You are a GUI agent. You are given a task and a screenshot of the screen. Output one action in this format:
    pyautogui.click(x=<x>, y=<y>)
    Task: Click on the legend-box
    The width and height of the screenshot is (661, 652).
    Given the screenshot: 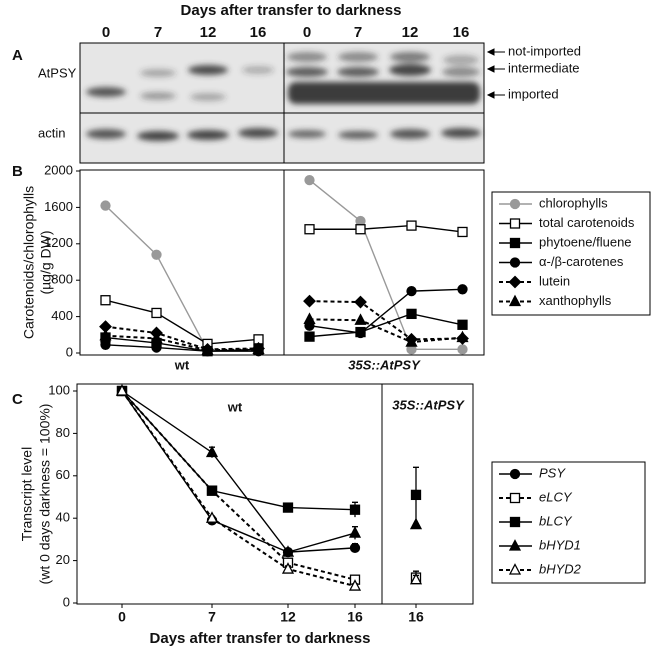 What is the action you would take?
    pyautogui.click(x=571, y=253)
    